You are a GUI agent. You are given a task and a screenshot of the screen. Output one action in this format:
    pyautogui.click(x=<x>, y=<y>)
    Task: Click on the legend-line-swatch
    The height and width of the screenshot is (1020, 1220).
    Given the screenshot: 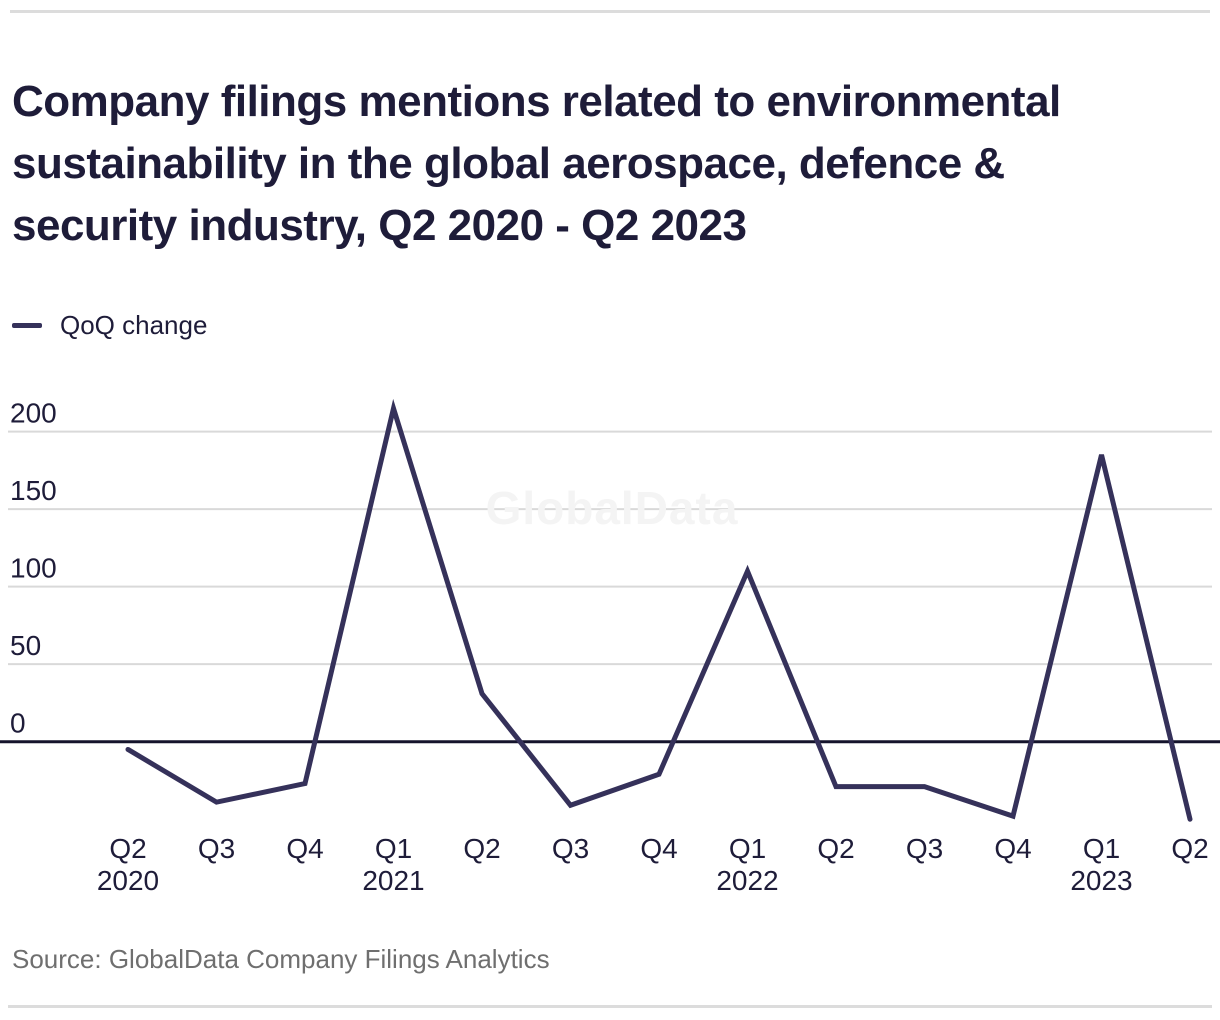 What is the action you would take?
    pyautogui.click(x=27, y=325)
    